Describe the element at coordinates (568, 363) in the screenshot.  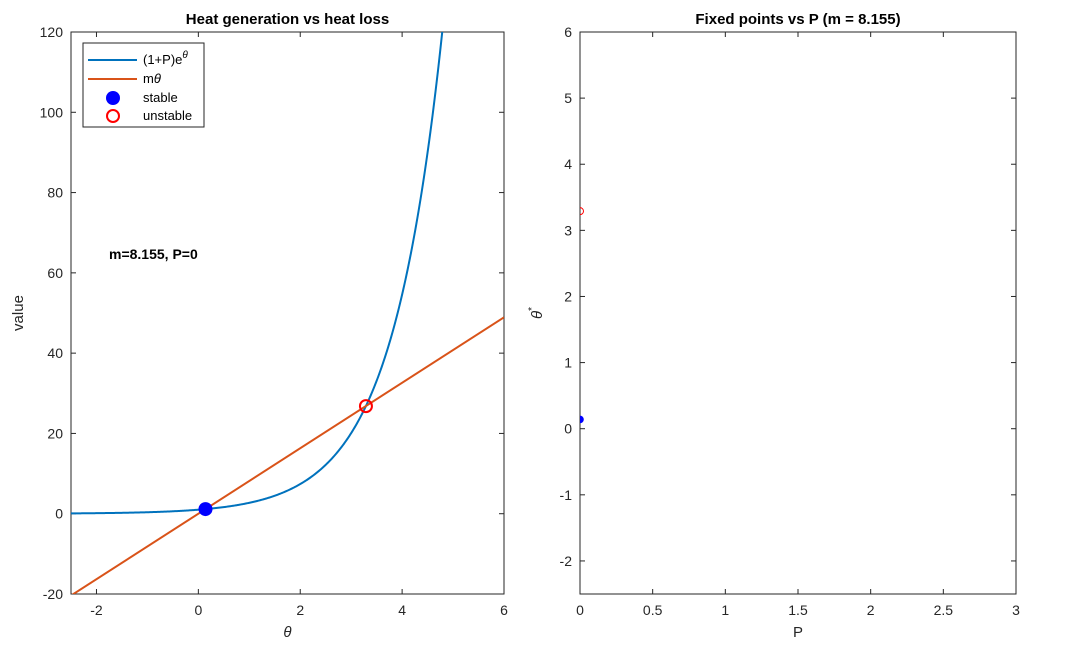
I see `y-tick-label: 1` at that location.